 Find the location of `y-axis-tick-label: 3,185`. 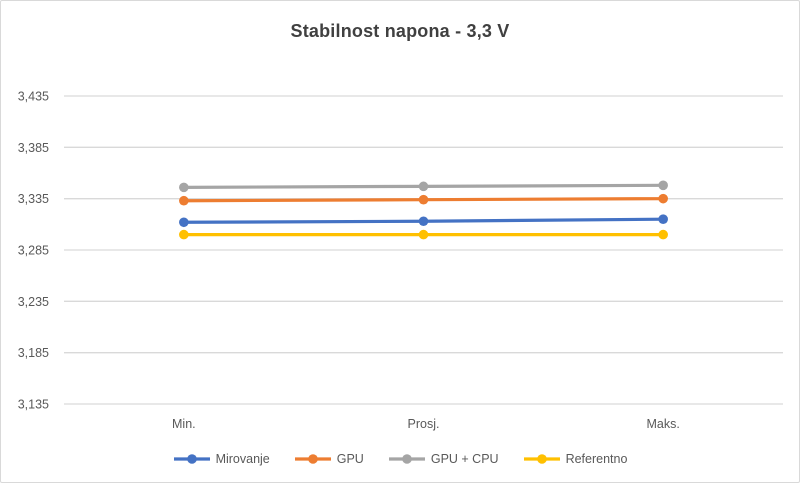

y-axis-tick-label: 3,185 is located at coordinates (33, 353).